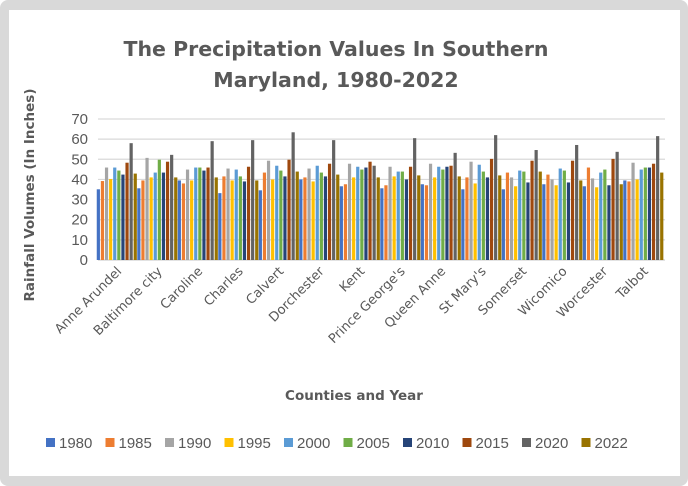 The width and height of the screenshot is (688, 486). Describe the element at coordinates (335, 49) in the screenshot. I see `chart-title-line-1: The Precipitation Values In Southern` at that location.